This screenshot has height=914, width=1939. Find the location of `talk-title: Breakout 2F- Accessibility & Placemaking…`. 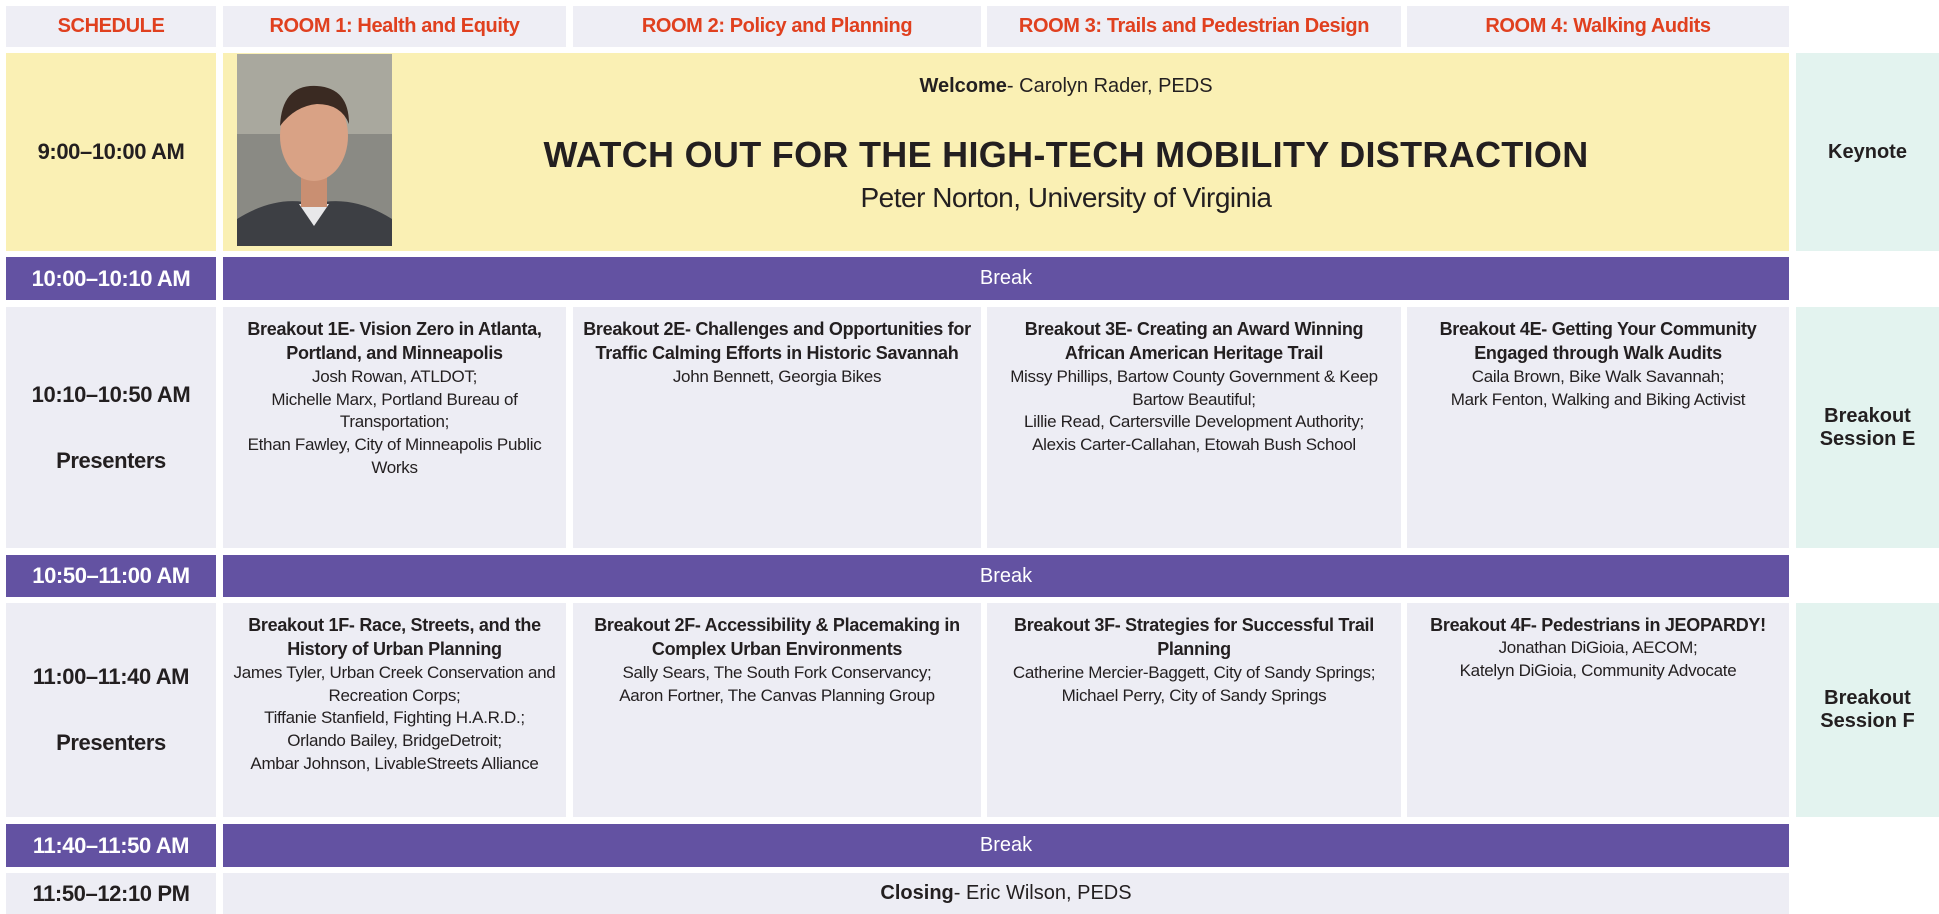

talk-title: Breakout 2F- Accessibility & Placemaking… is located at coordinates (777, 637).